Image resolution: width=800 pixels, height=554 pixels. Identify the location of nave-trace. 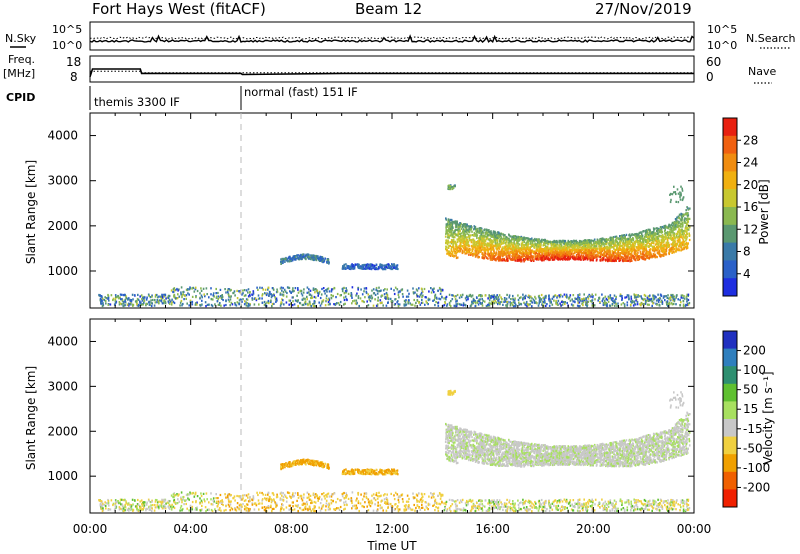
(392, 72).